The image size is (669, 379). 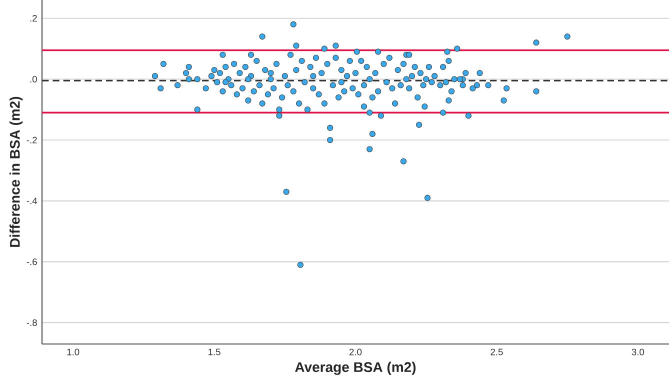 I want to click on x-tick-label: 2.5, so click(x=496, y=352).